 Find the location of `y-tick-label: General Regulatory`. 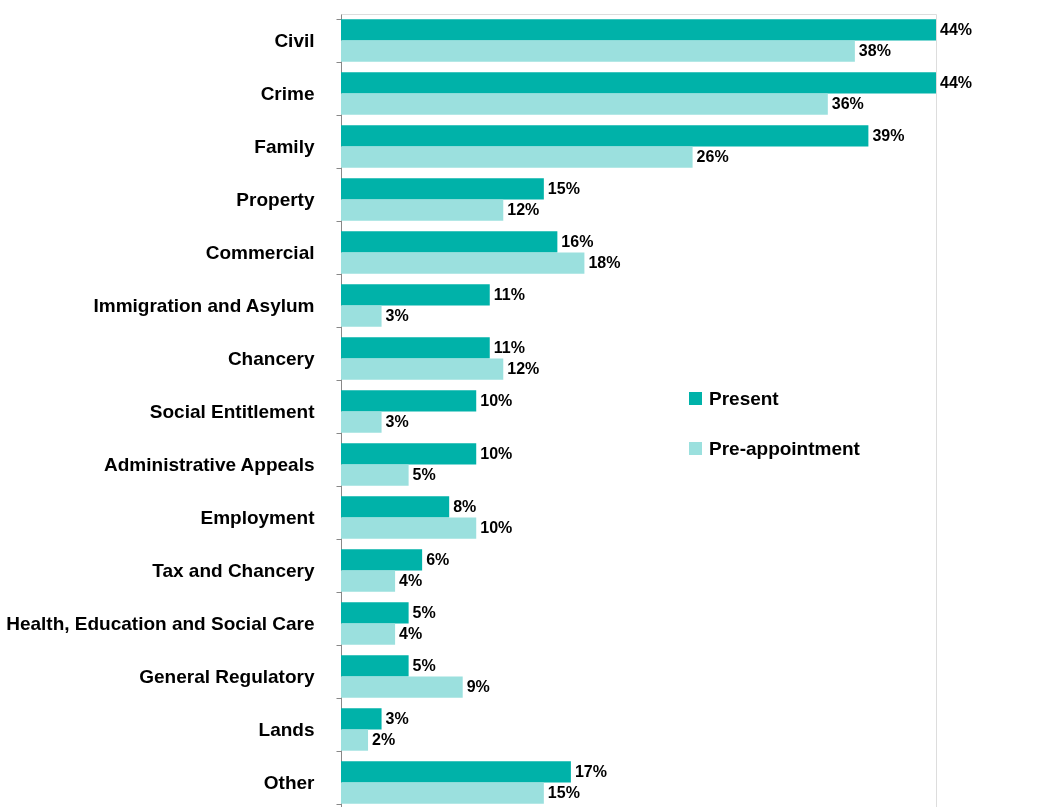

y-tick-label: General Regulatory is located at coordinates (227, 676).